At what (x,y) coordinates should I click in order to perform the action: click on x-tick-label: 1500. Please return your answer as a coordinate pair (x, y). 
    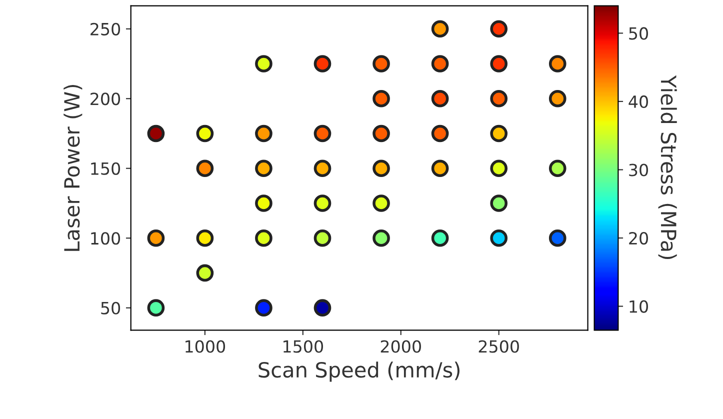
    Looking at the image, I should click on (303, 346).